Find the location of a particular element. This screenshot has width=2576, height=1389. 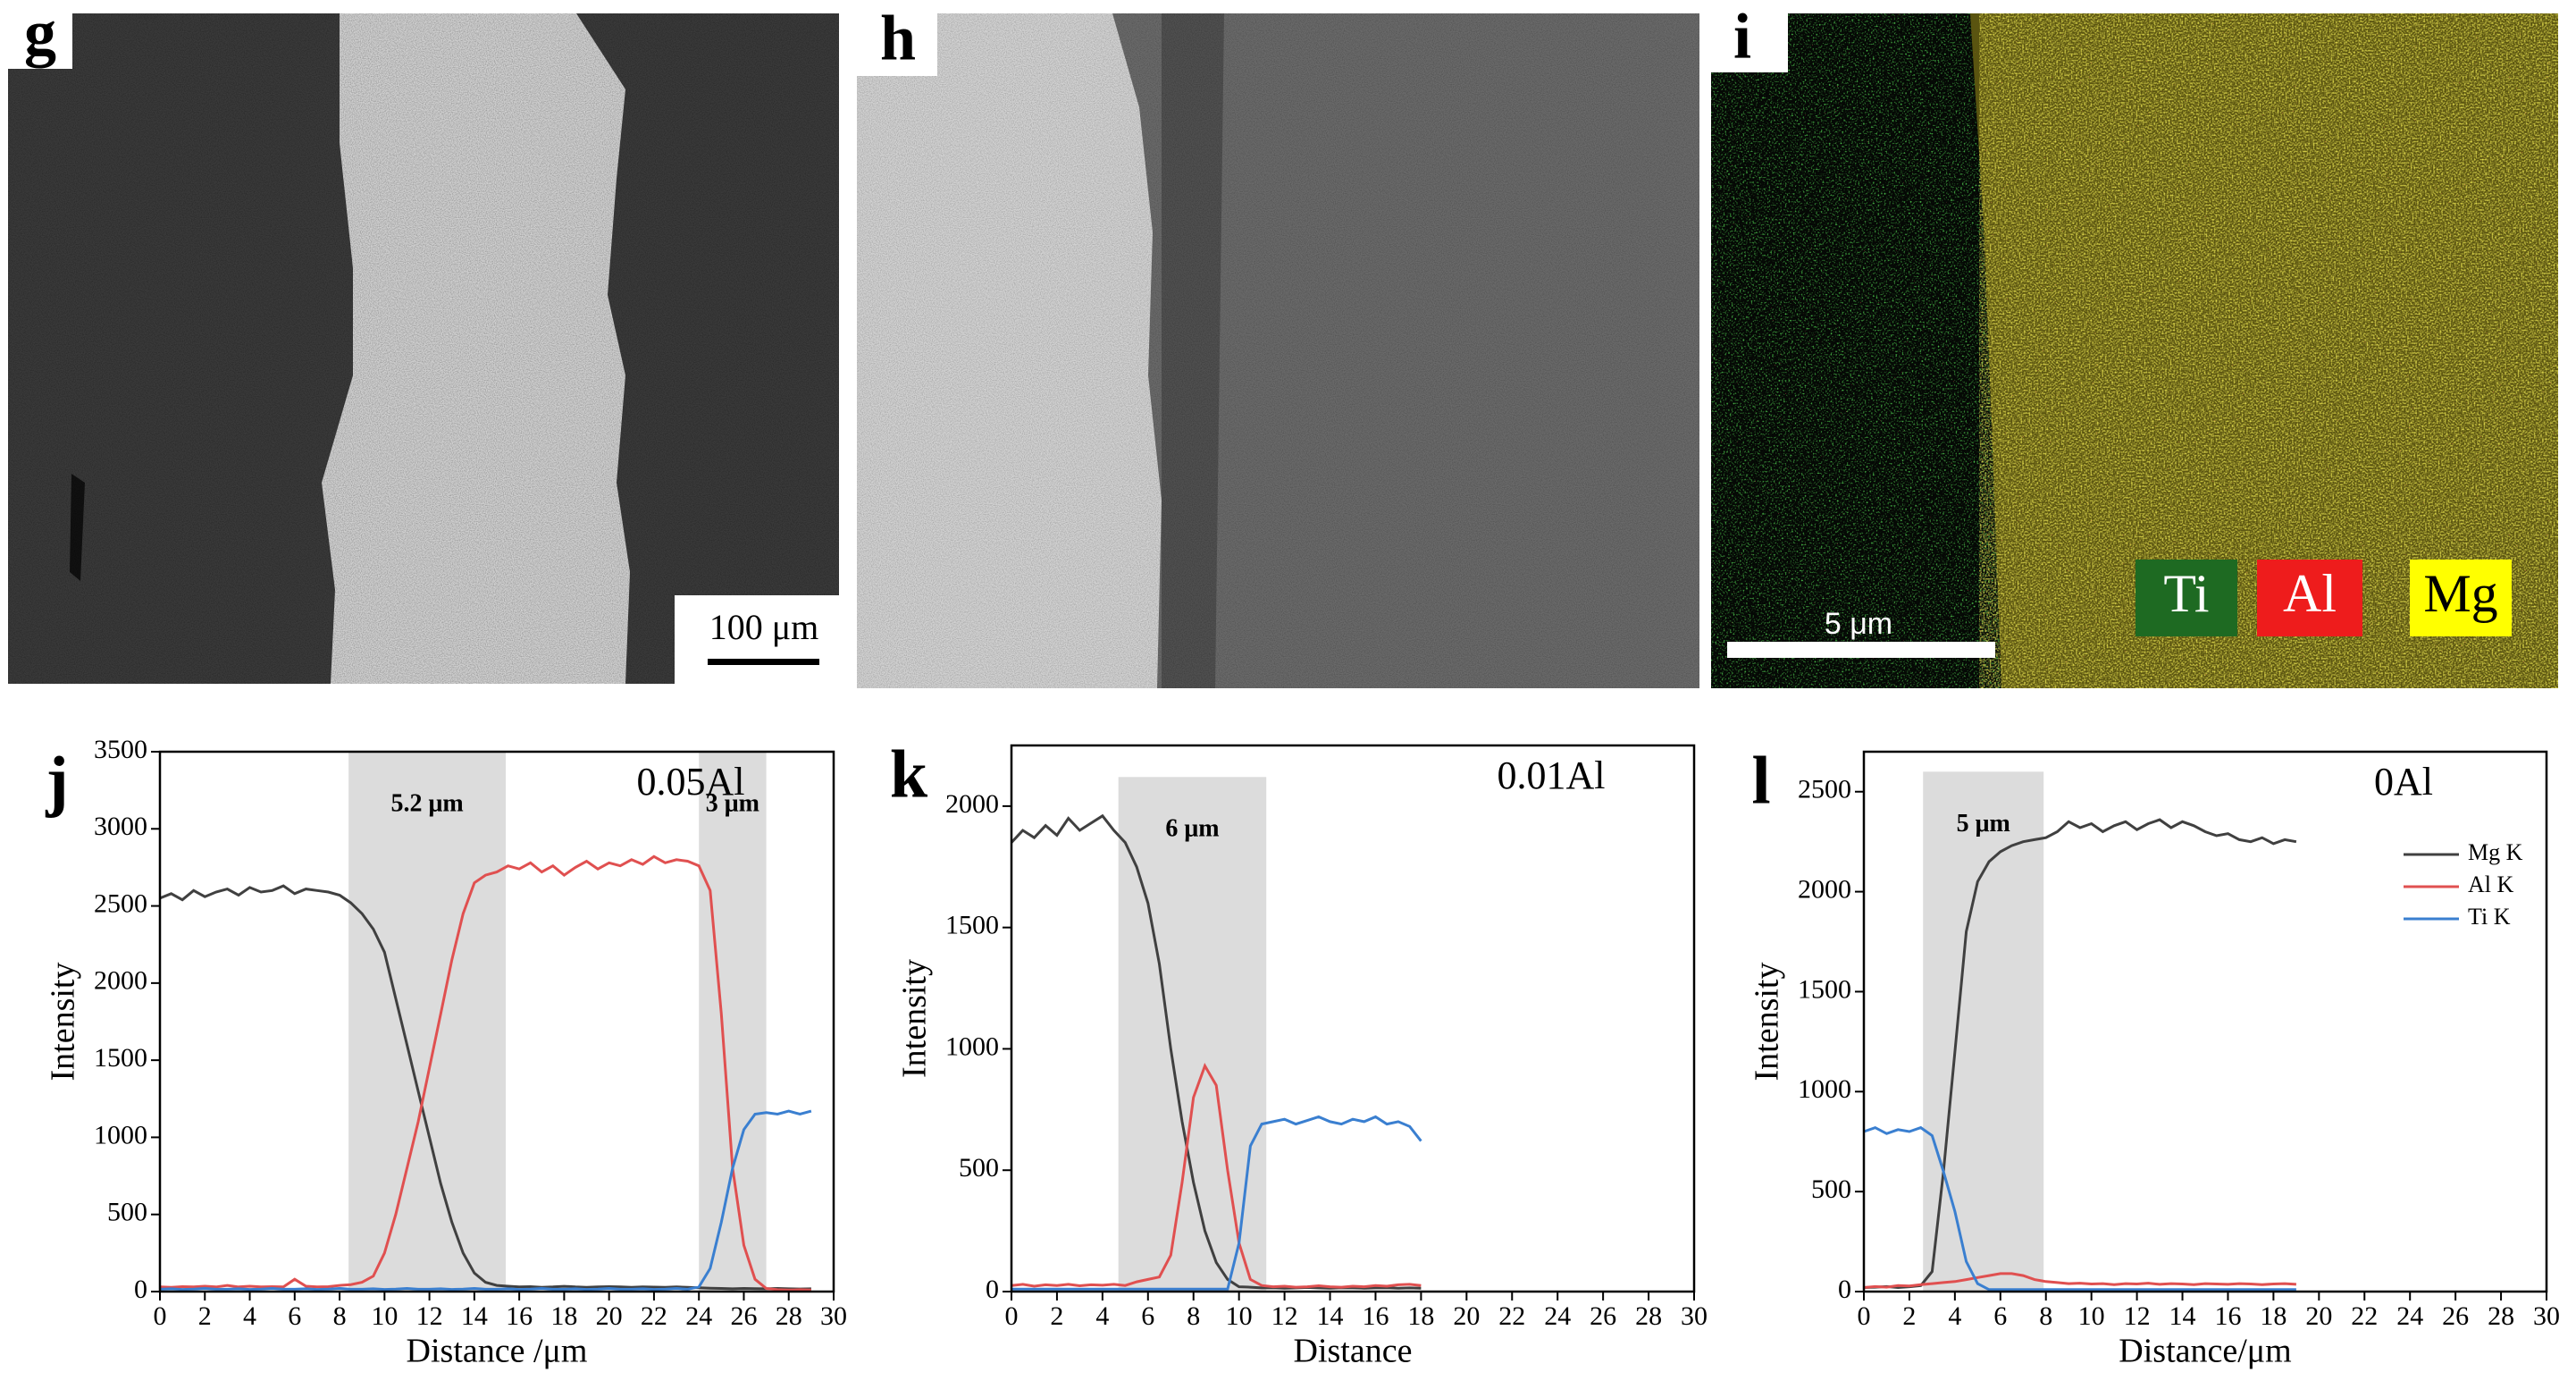

x-axis-label: Distance /μm is located at coordinates (497, 1351).